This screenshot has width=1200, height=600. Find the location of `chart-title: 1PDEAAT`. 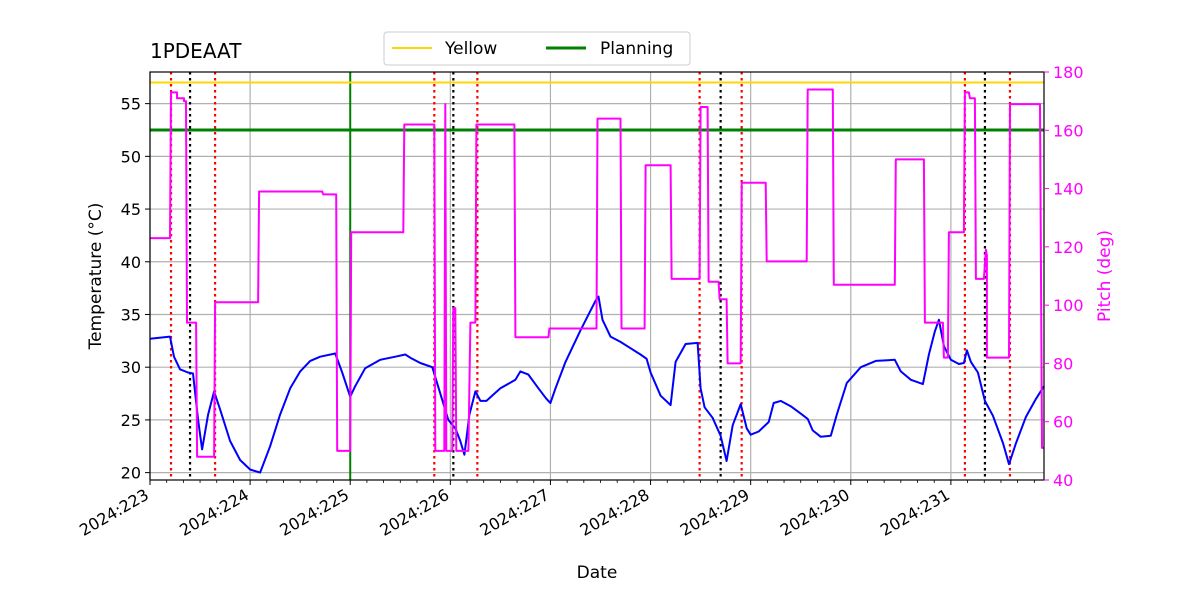

chart-title: 1PDEAAT is located at coordinates (196, 51).